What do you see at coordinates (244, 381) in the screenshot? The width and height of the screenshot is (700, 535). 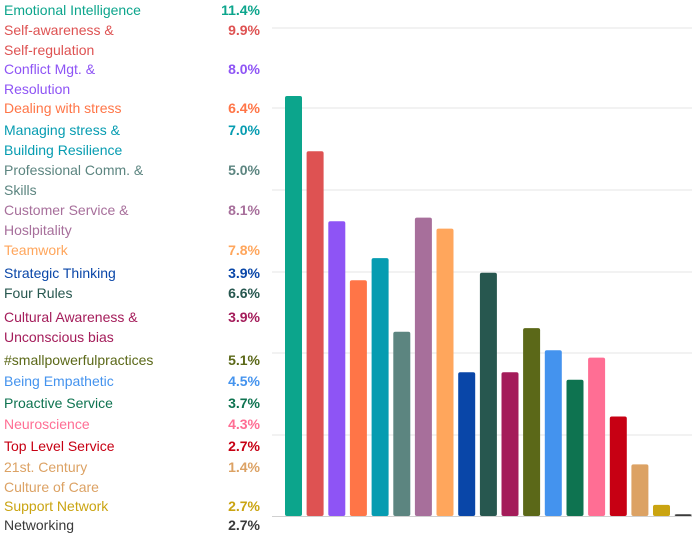 I see `legend-value: 4.5%` at bounding box center [244, 381].